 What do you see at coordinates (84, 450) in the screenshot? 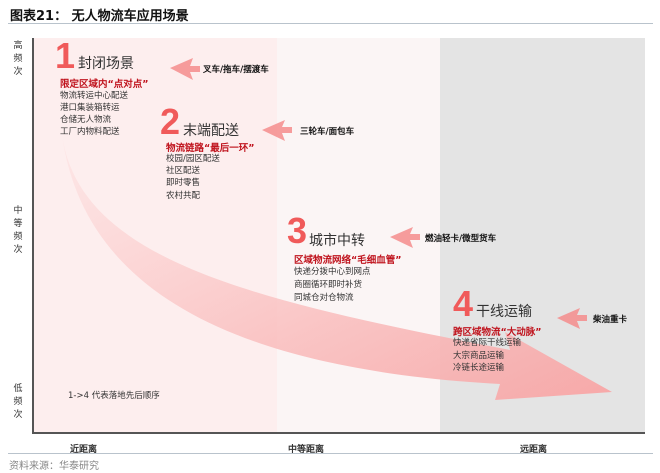
I see `x-label-near: 近距离` at bounding box center [84, 450].